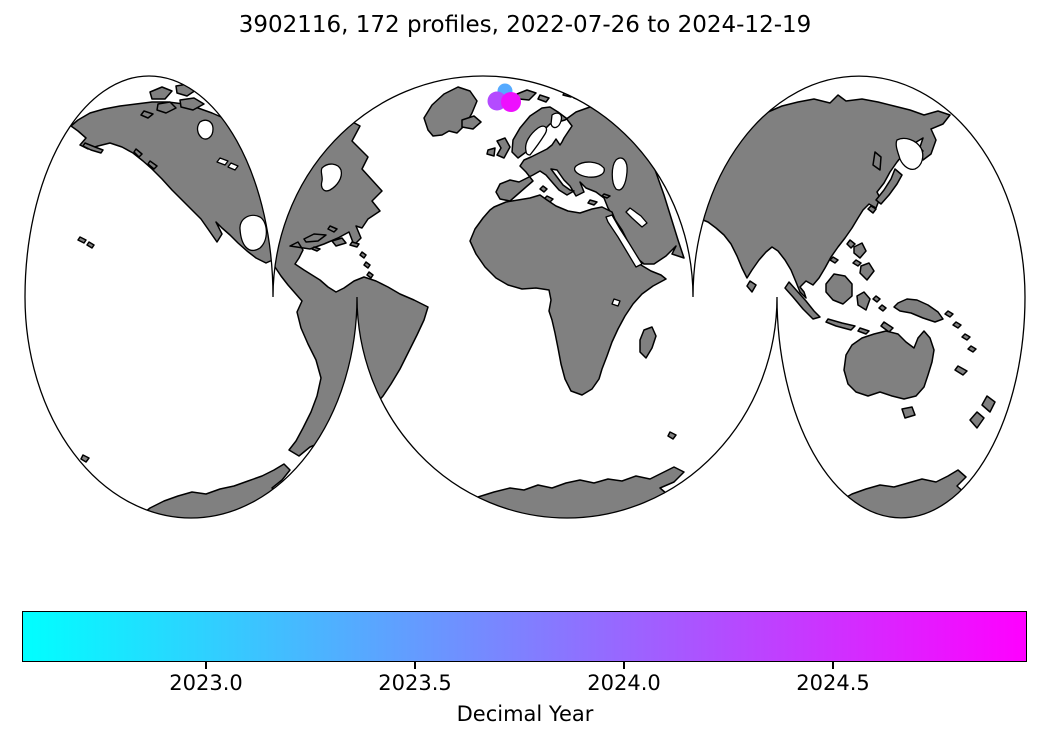  What do you see at coordinates (624, 241) in the screenshot?
I see `sea-red-sea` at bounding box center [624, 241].